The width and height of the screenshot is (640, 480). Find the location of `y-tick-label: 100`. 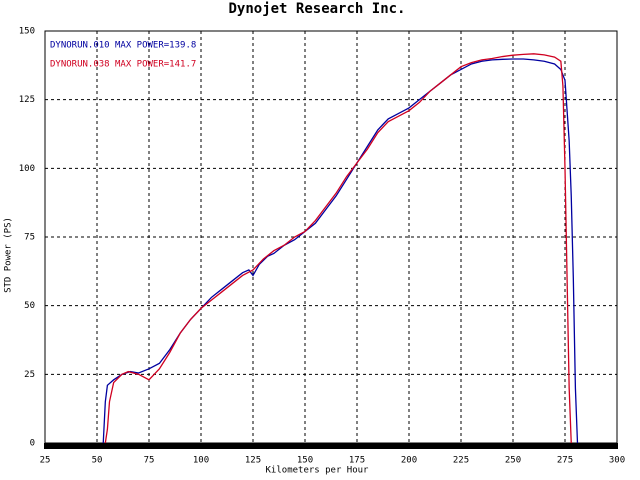

y-tick-label: 100 is located at coordinates (27, 169).